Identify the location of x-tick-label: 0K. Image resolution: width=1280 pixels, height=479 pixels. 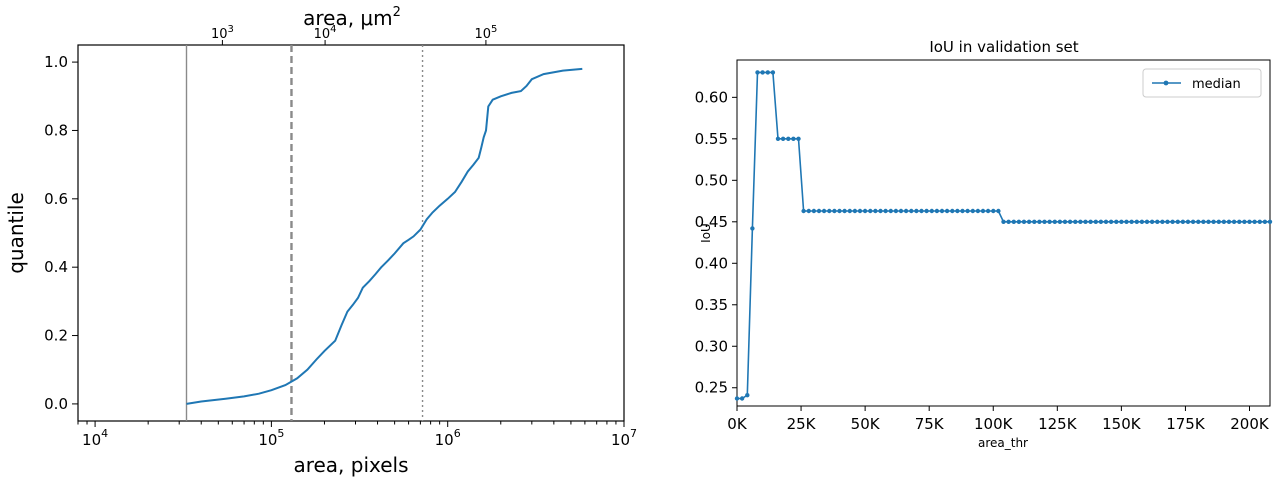
(737, 424).